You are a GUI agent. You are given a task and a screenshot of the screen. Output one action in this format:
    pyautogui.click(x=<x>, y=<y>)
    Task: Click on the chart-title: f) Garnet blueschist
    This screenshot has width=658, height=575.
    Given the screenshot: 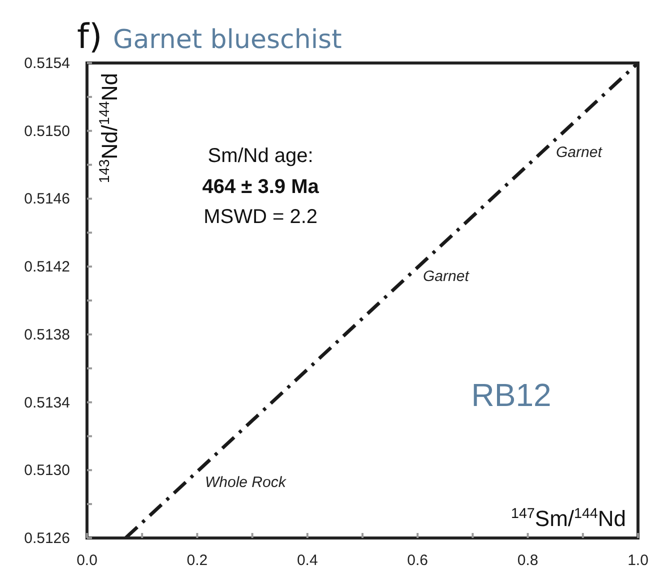 What is the action you would take?
    pyautogui.click(x=209, y=37)
    